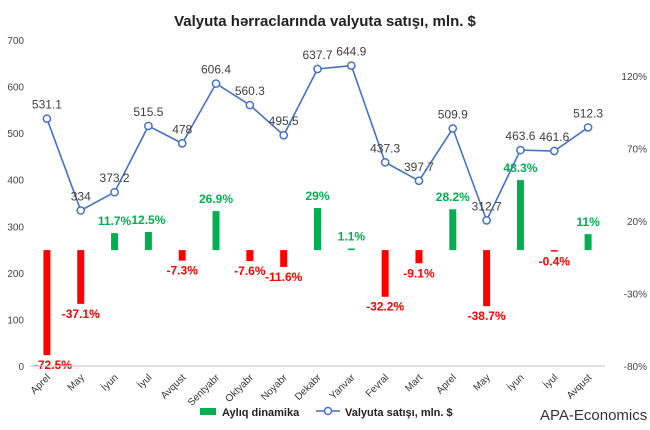 This screenshot has height=430, width=650. I want to click on brand-label: APA-Economics, so click(593, 415).